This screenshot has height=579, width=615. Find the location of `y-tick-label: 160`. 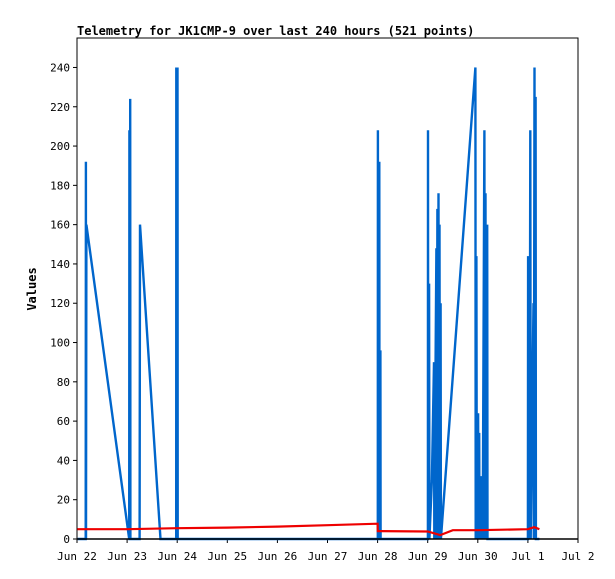

y-tick-label: 160 is located at coordinates (60, 225).